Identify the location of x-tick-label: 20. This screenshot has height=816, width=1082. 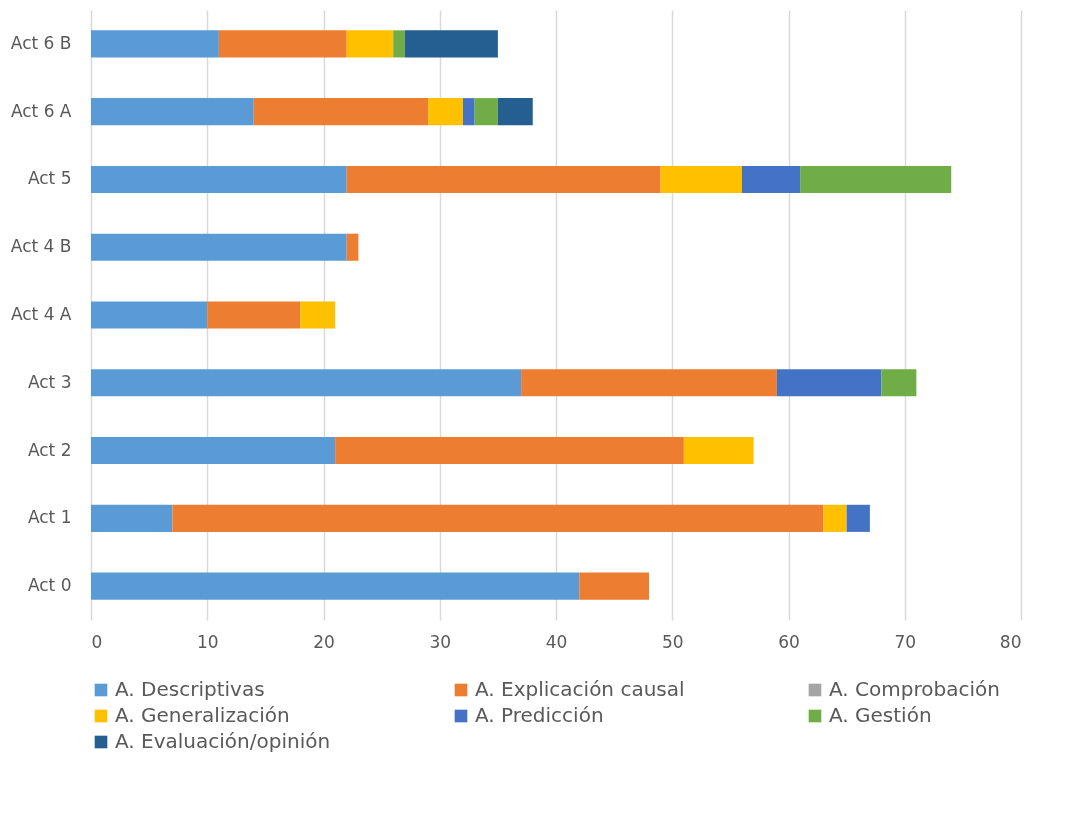
(324, 641).